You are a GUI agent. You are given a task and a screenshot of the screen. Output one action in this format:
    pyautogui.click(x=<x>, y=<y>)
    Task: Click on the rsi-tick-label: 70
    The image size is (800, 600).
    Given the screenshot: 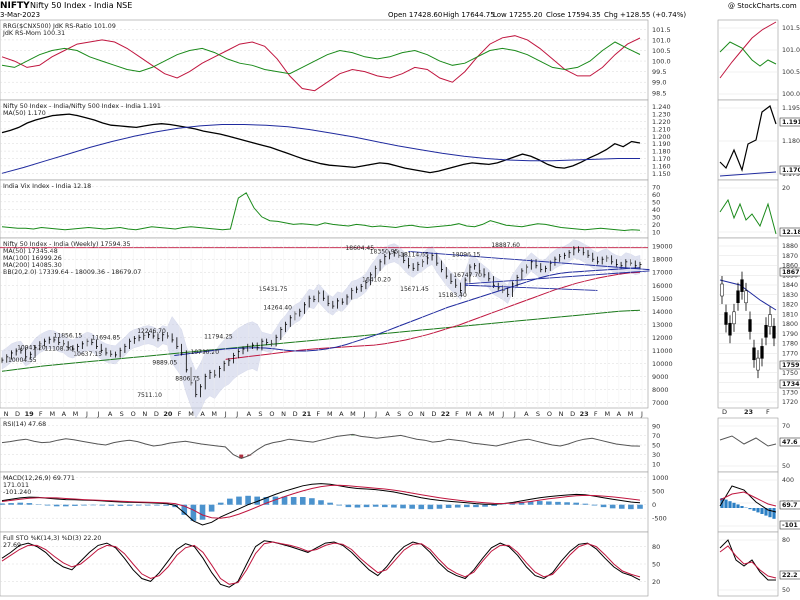 What is the action you would take?
    pyautogui.click(x=656, y=436)
    